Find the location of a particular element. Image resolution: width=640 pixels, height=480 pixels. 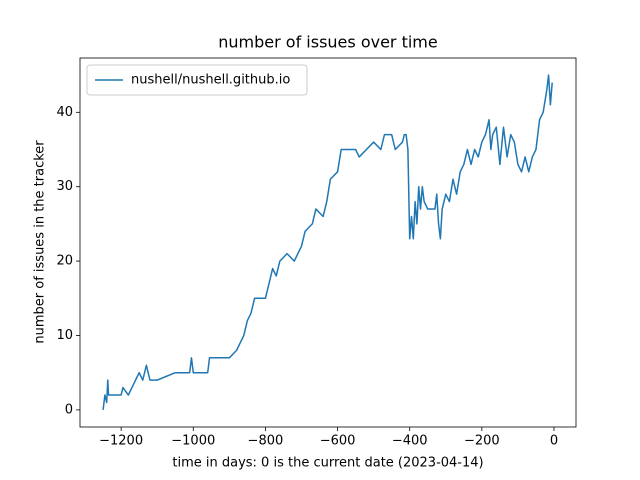

x-tick-label: −800 is located at coordinates (266, 441).